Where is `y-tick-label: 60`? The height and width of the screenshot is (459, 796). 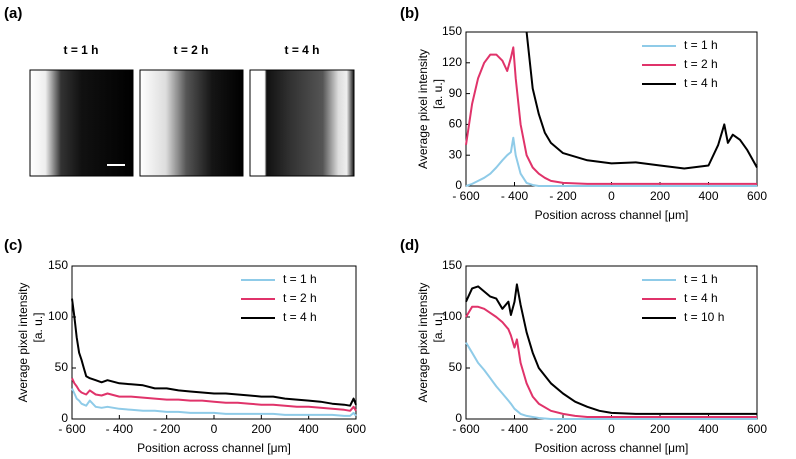 y-tick-label: 60 is located at coordinates (456, 124).